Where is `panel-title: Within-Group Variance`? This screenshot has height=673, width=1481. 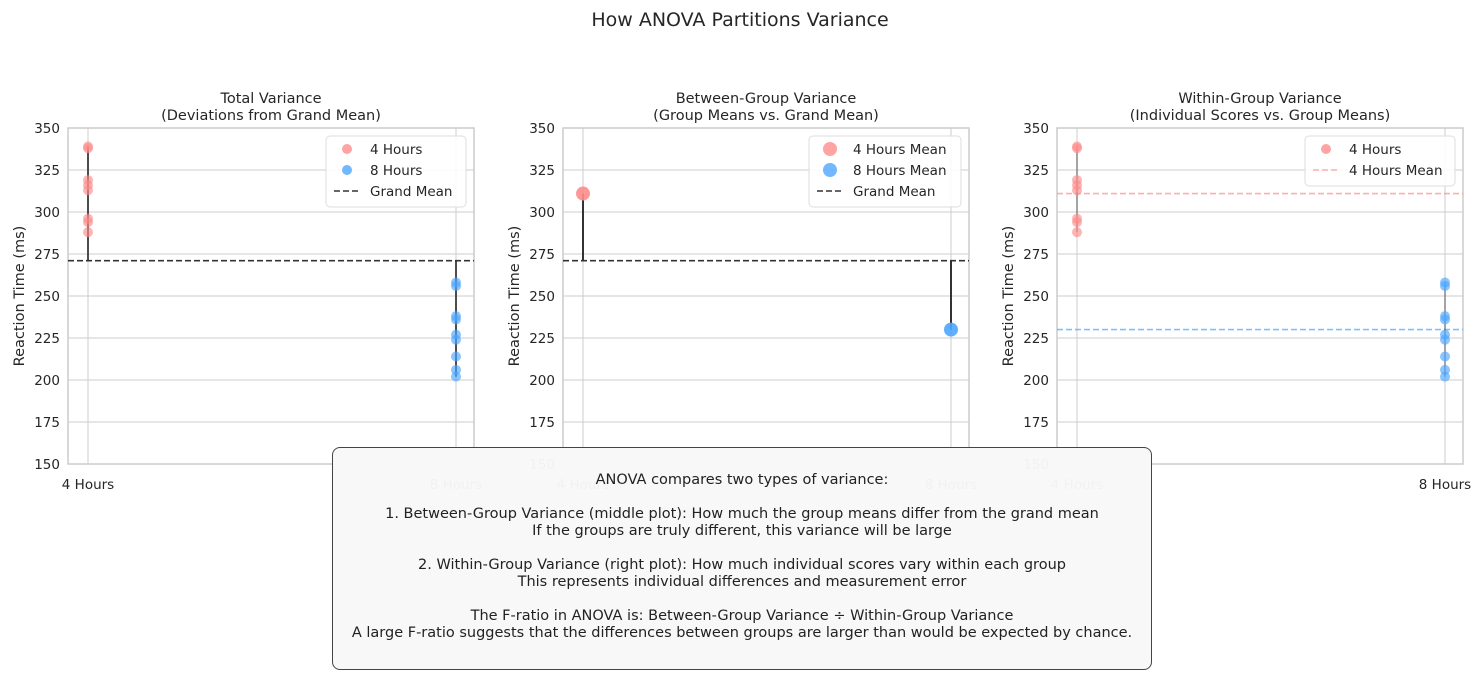
panel-title: Within-Group Variance is located at coordinates (1259, 99).